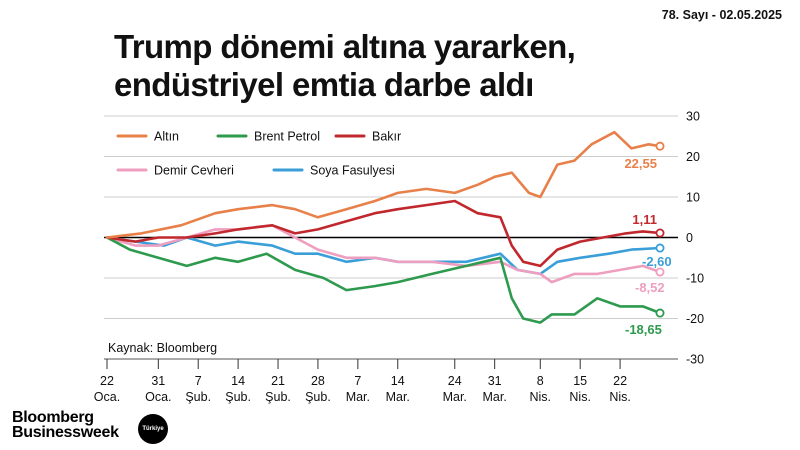  What do you see at coordinates (644, 219) in the screenshot?
I see `series-end-label-bak-r: 1,11` at bounding box center [644, 219].